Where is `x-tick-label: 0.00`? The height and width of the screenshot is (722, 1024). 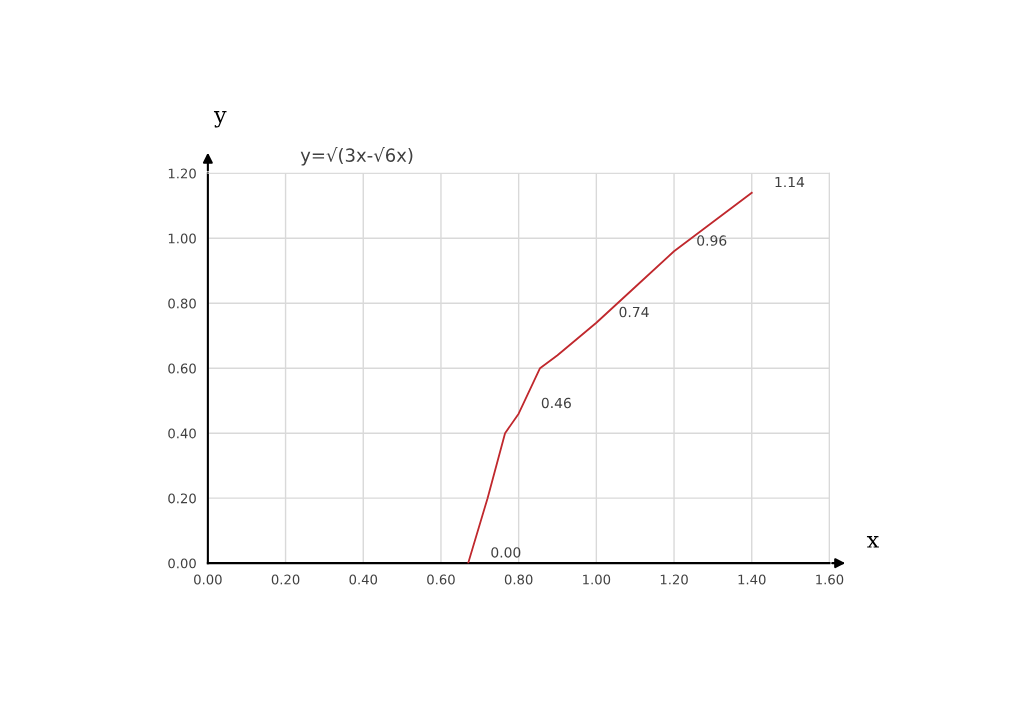 x-tick-label: 0.00 is located at coordinates (208, 579).